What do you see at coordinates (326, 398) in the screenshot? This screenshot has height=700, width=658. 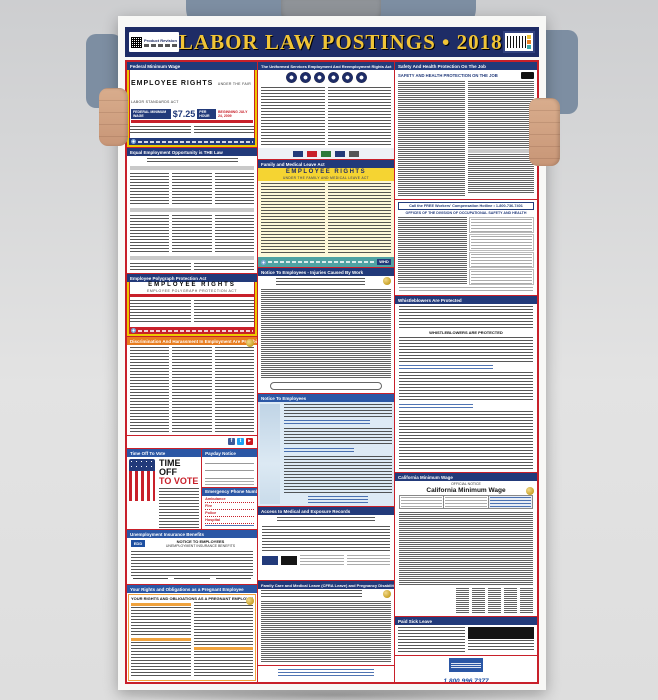 I see `section-header: Notice To Employees` at bounding box center [326, 398].